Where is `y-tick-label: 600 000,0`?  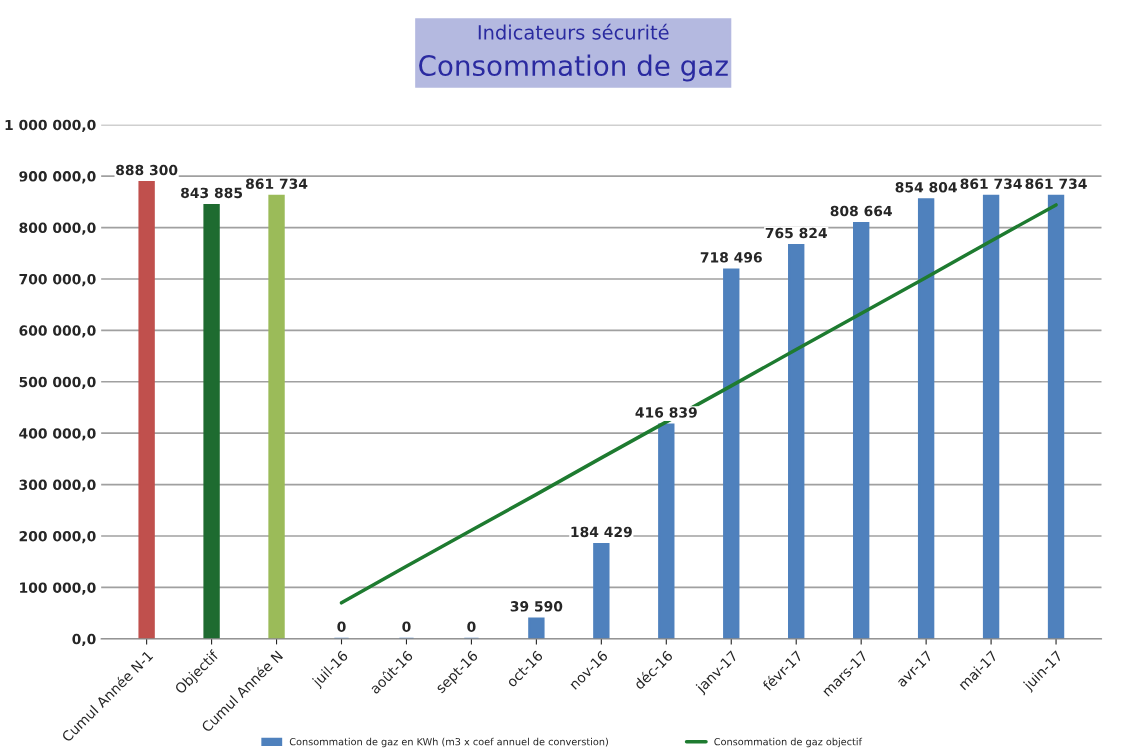 y-tick-label: 600 000,0 is located at coordinates (57, 331).